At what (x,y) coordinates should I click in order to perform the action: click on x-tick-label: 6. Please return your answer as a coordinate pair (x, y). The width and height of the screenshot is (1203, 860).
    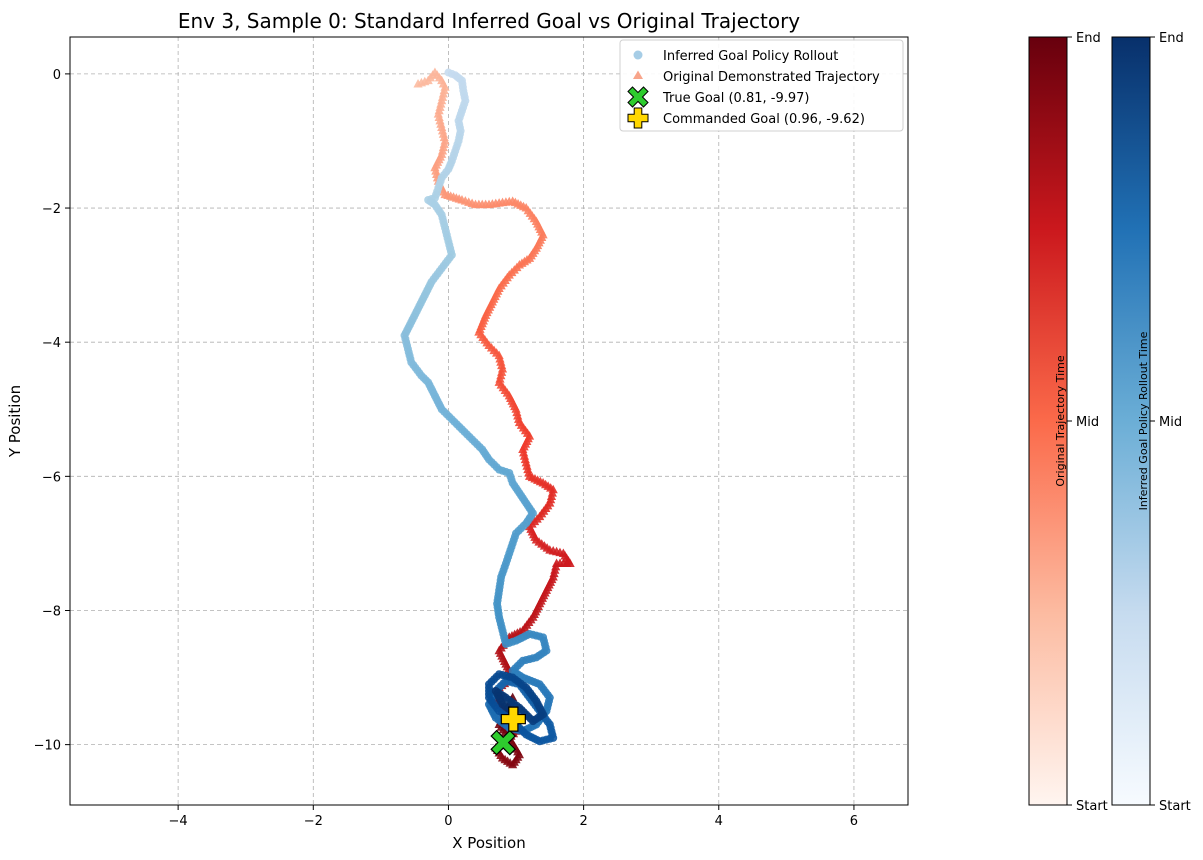
    Looking at the image, I should click on (854, 821).